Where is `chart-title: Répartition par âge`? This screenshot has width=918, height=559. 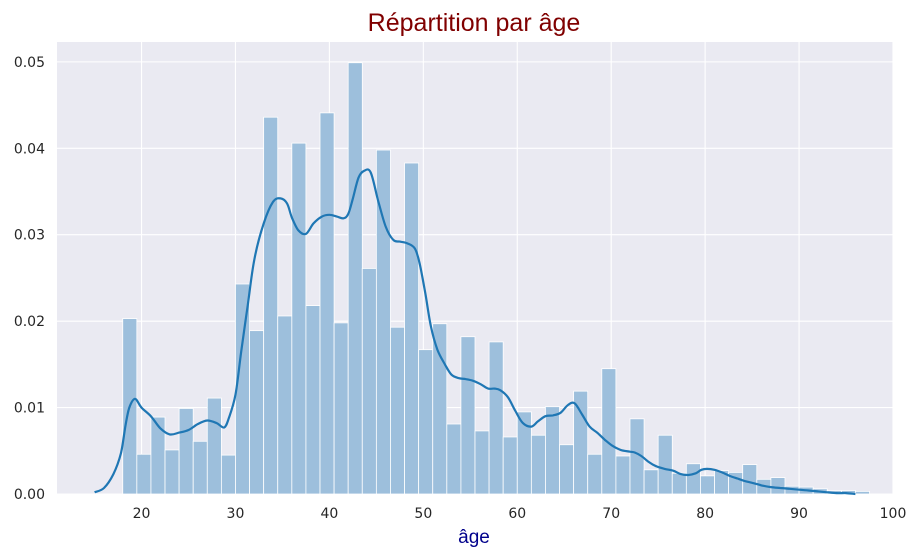
chart-title: Répartition par âge is located at coordinates (474, 23).